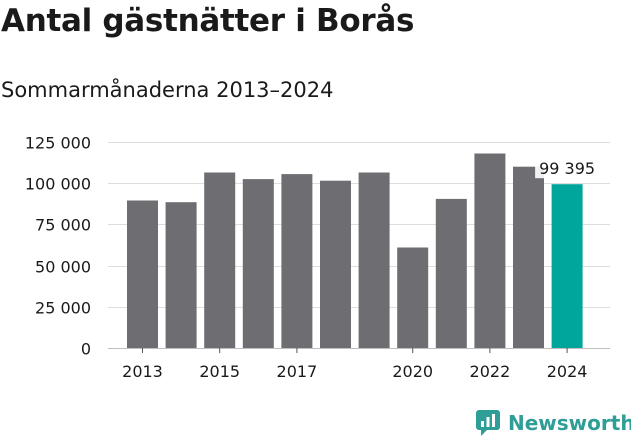  Describe the element at coordinates (335, 264) in the screenshot. I see `bar-2018` at that location.